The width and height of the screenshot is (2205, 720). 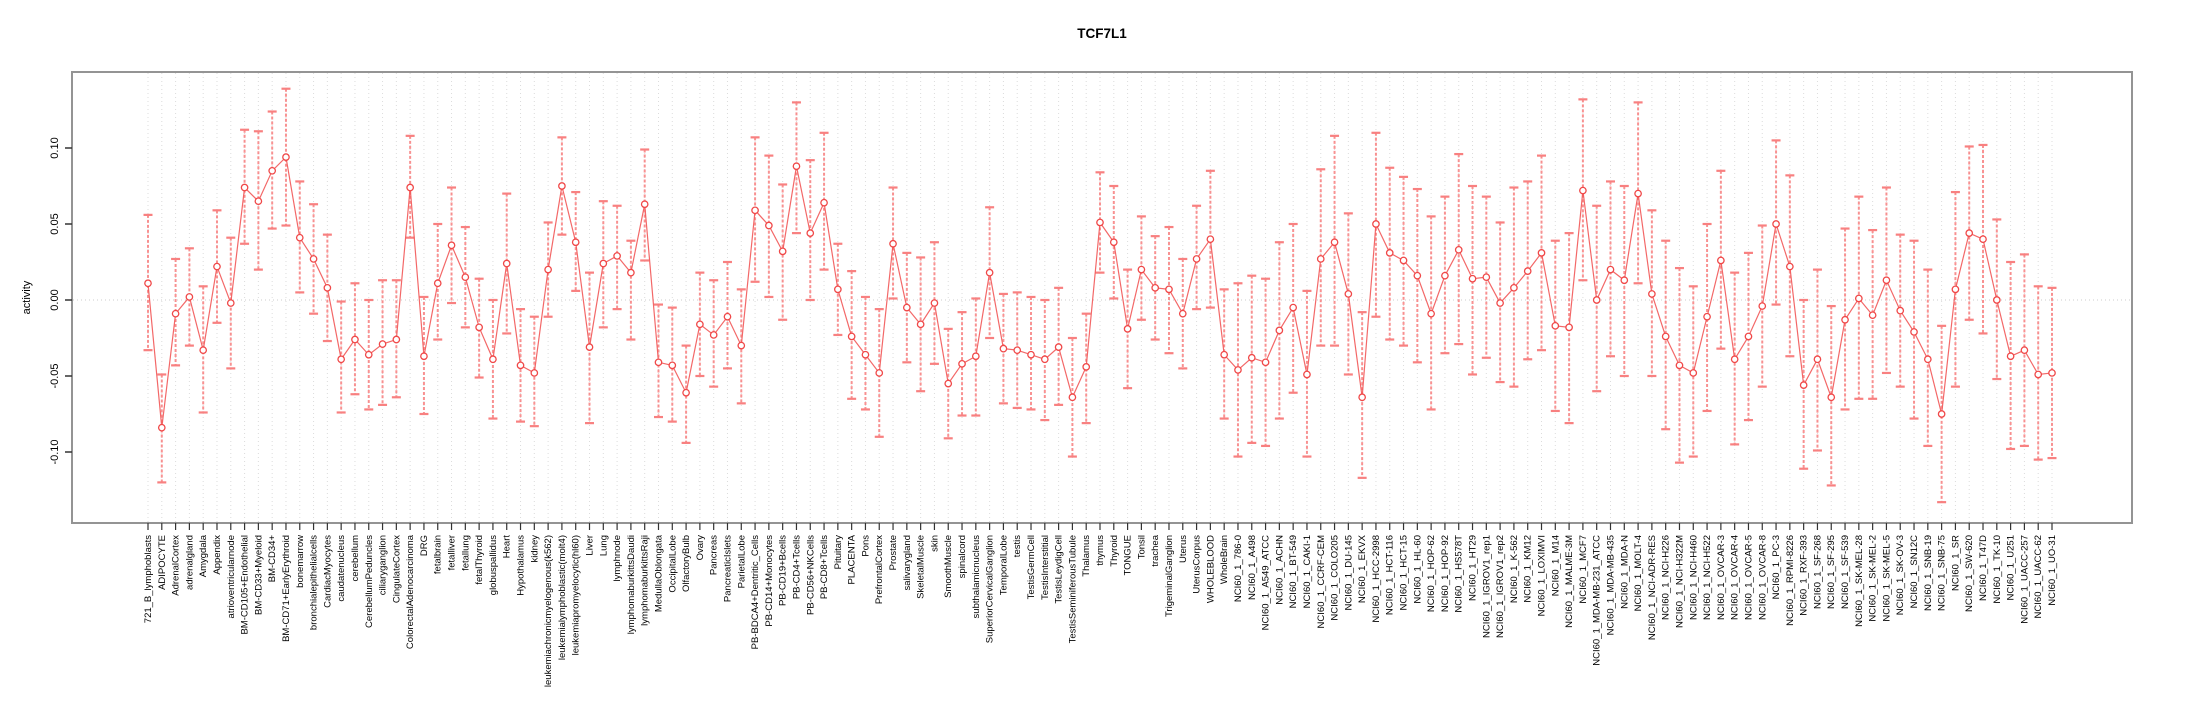 I want to click on x-tick-label: CerebellumPeduncles, so click(x=369, y=581).